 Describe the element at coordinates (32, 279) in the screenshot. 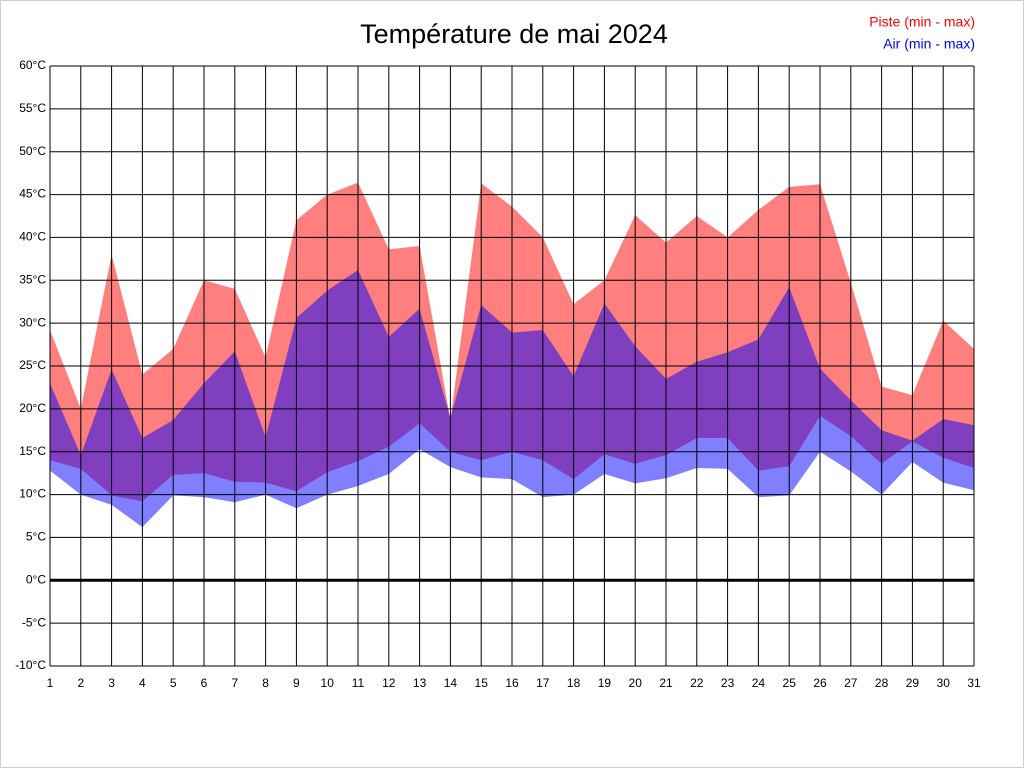

I see `y-tick-label: 35°C` at that location.